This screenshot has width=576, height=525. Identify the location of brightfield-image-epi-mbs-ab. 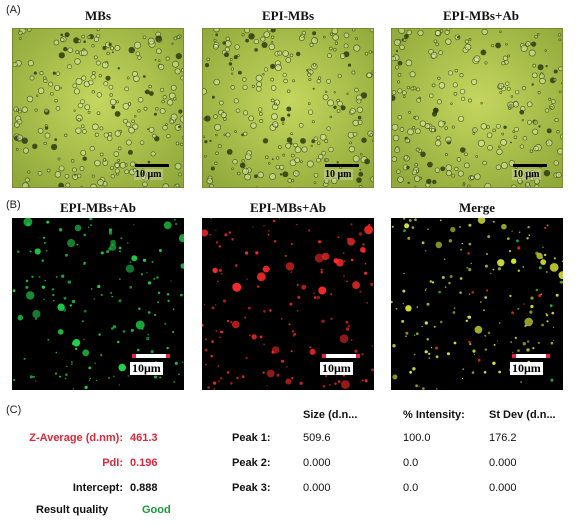
(477, 108).